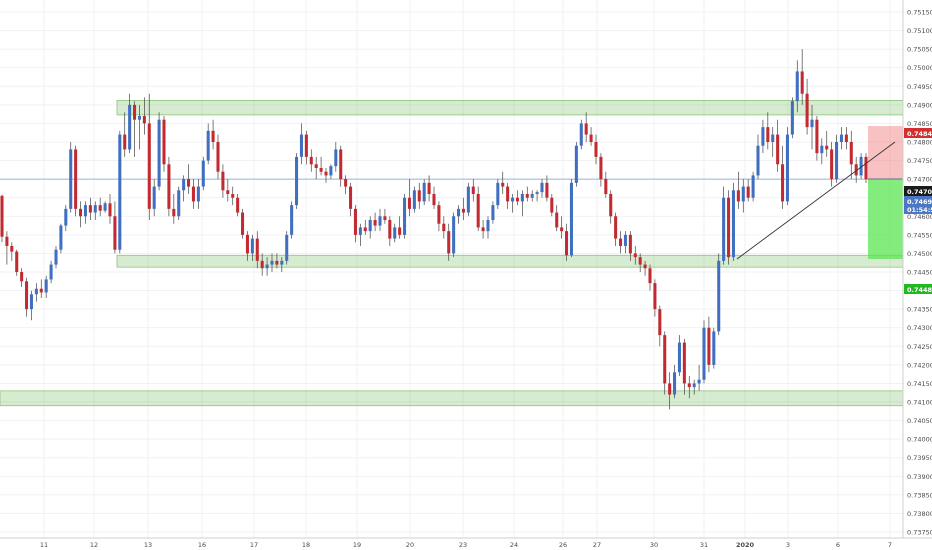 This screenshot has width=932, height=550. Describe the element at coordinates (466, 545) in the screenshot. I see `time-axis: 11 12 13 16 17 18 19 20 23 24 26 27 30 31 2020 3 6 7` at that location.